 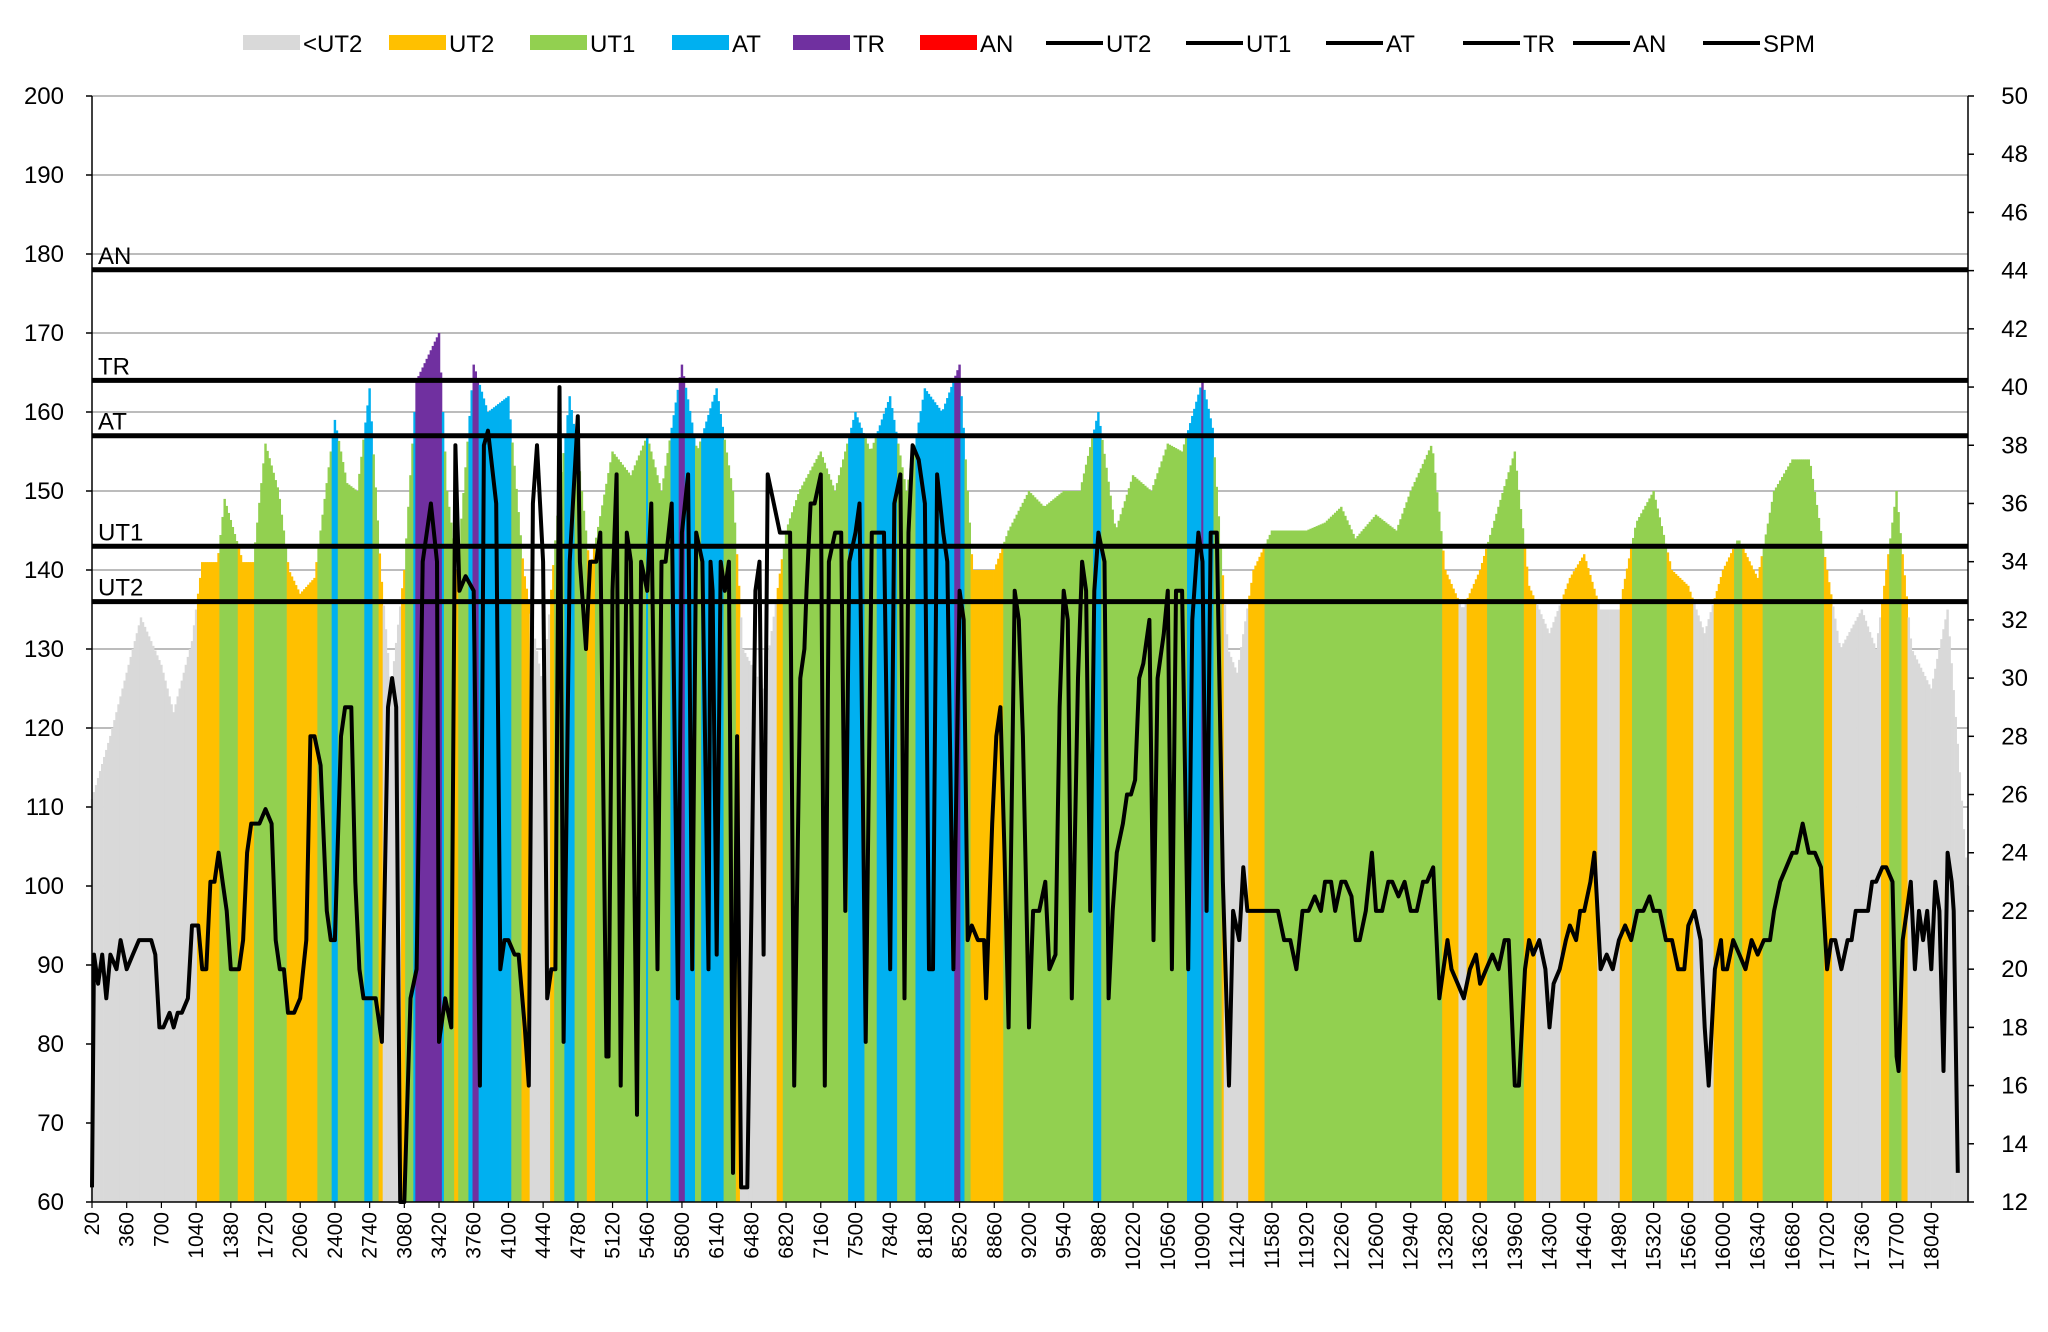 I want to click on x-tick-label-29: 9880, so click(x=1098, y=1235).